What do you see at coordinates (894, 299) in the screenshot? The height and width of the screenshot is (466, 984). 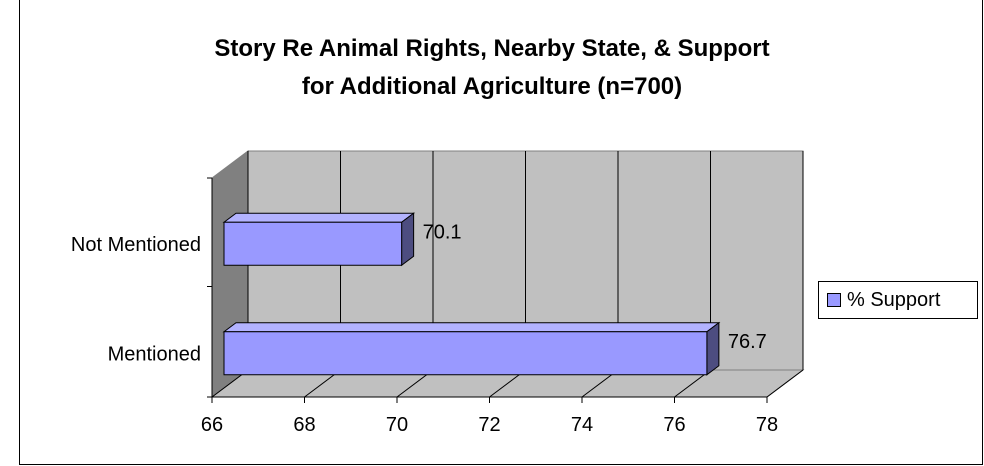 I see `legend-label: % Support` at bounding box center [894, 299].